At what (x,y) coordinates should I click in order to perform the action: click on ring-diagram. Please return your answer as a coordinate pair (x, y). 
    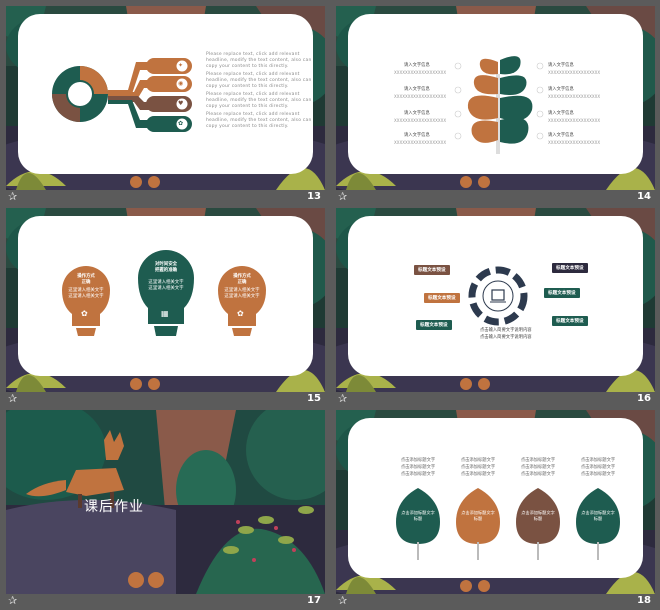
    Looking at the image, I should click on (498, 296).